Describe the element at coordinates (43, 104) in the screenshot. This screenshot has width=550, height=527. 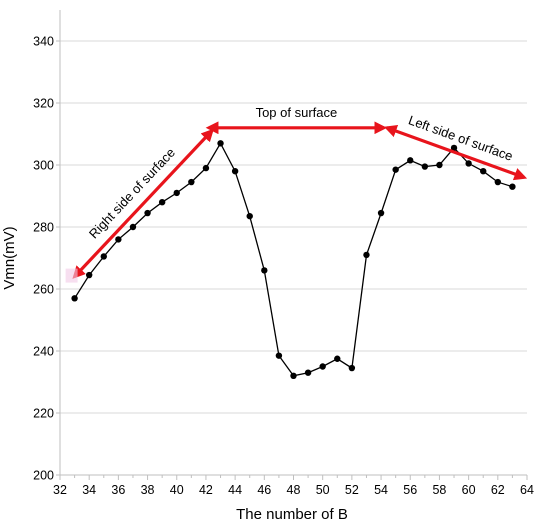
I see `y-tick-label: 320` at that location.